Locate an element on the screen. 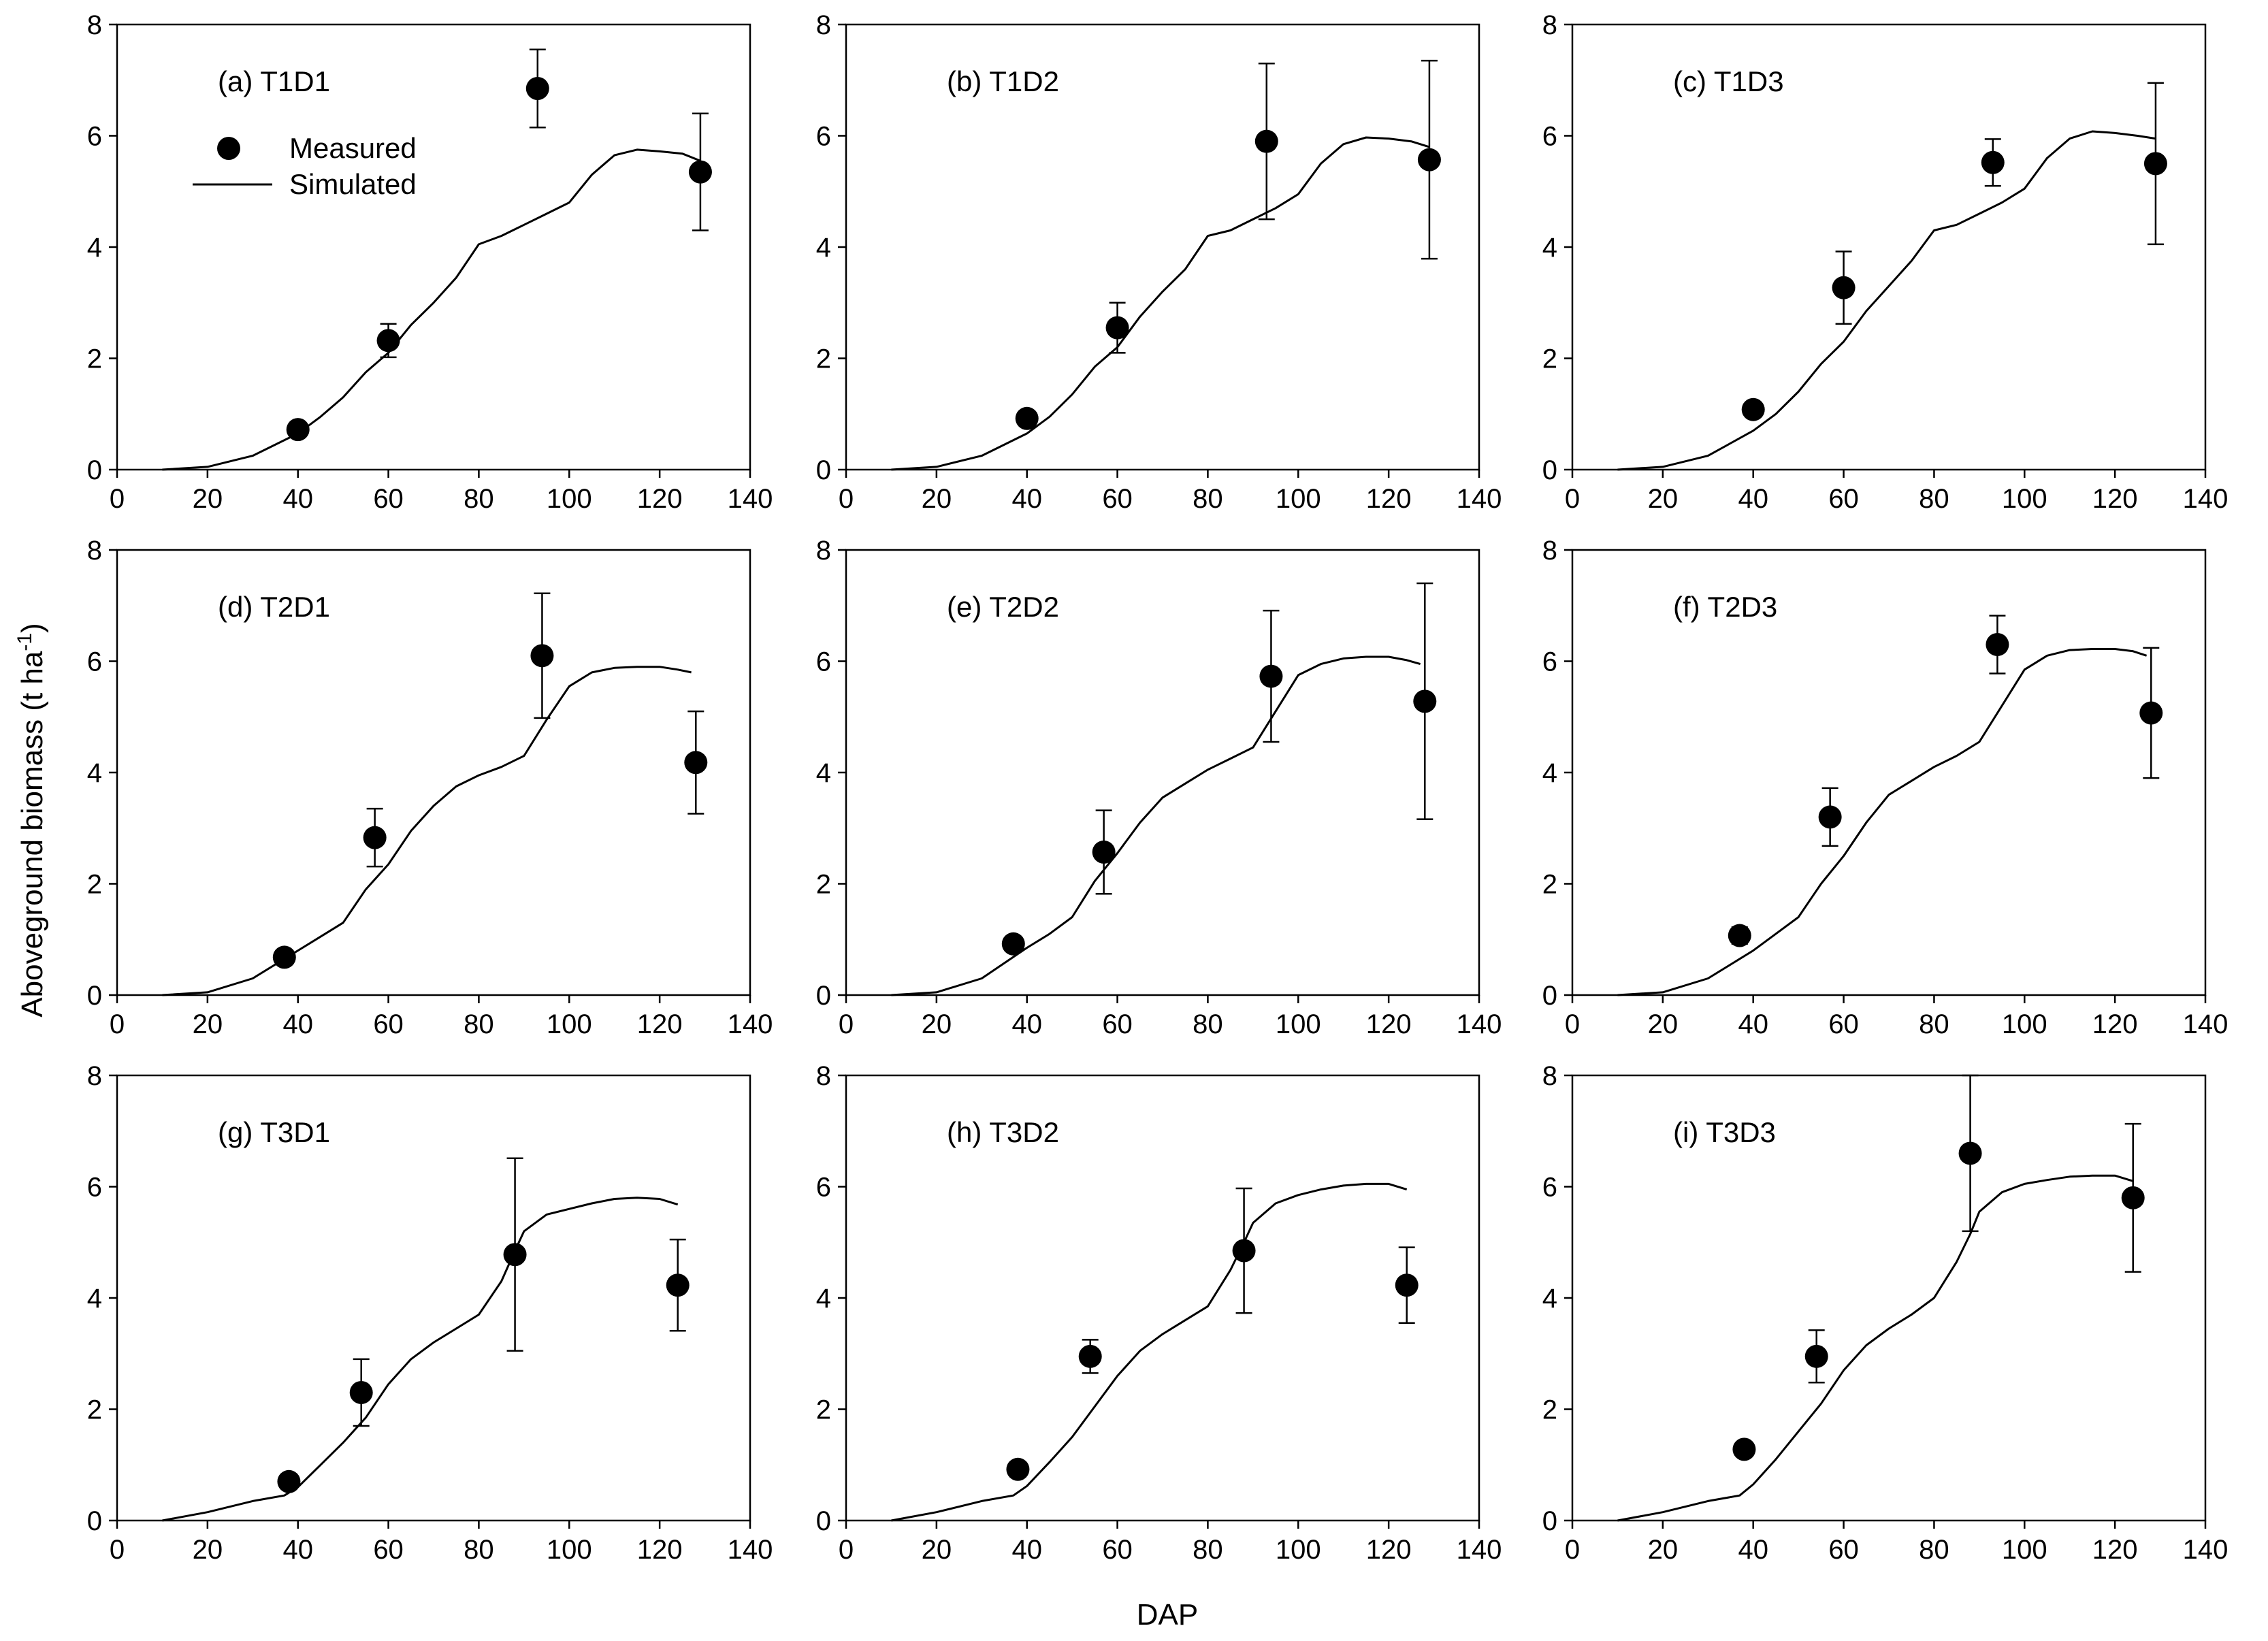  panel-3: 0 20 40 60 80 100 120 140 0 2 4 6 8 (c) T1D3 is located at coordinates (1886, 262).